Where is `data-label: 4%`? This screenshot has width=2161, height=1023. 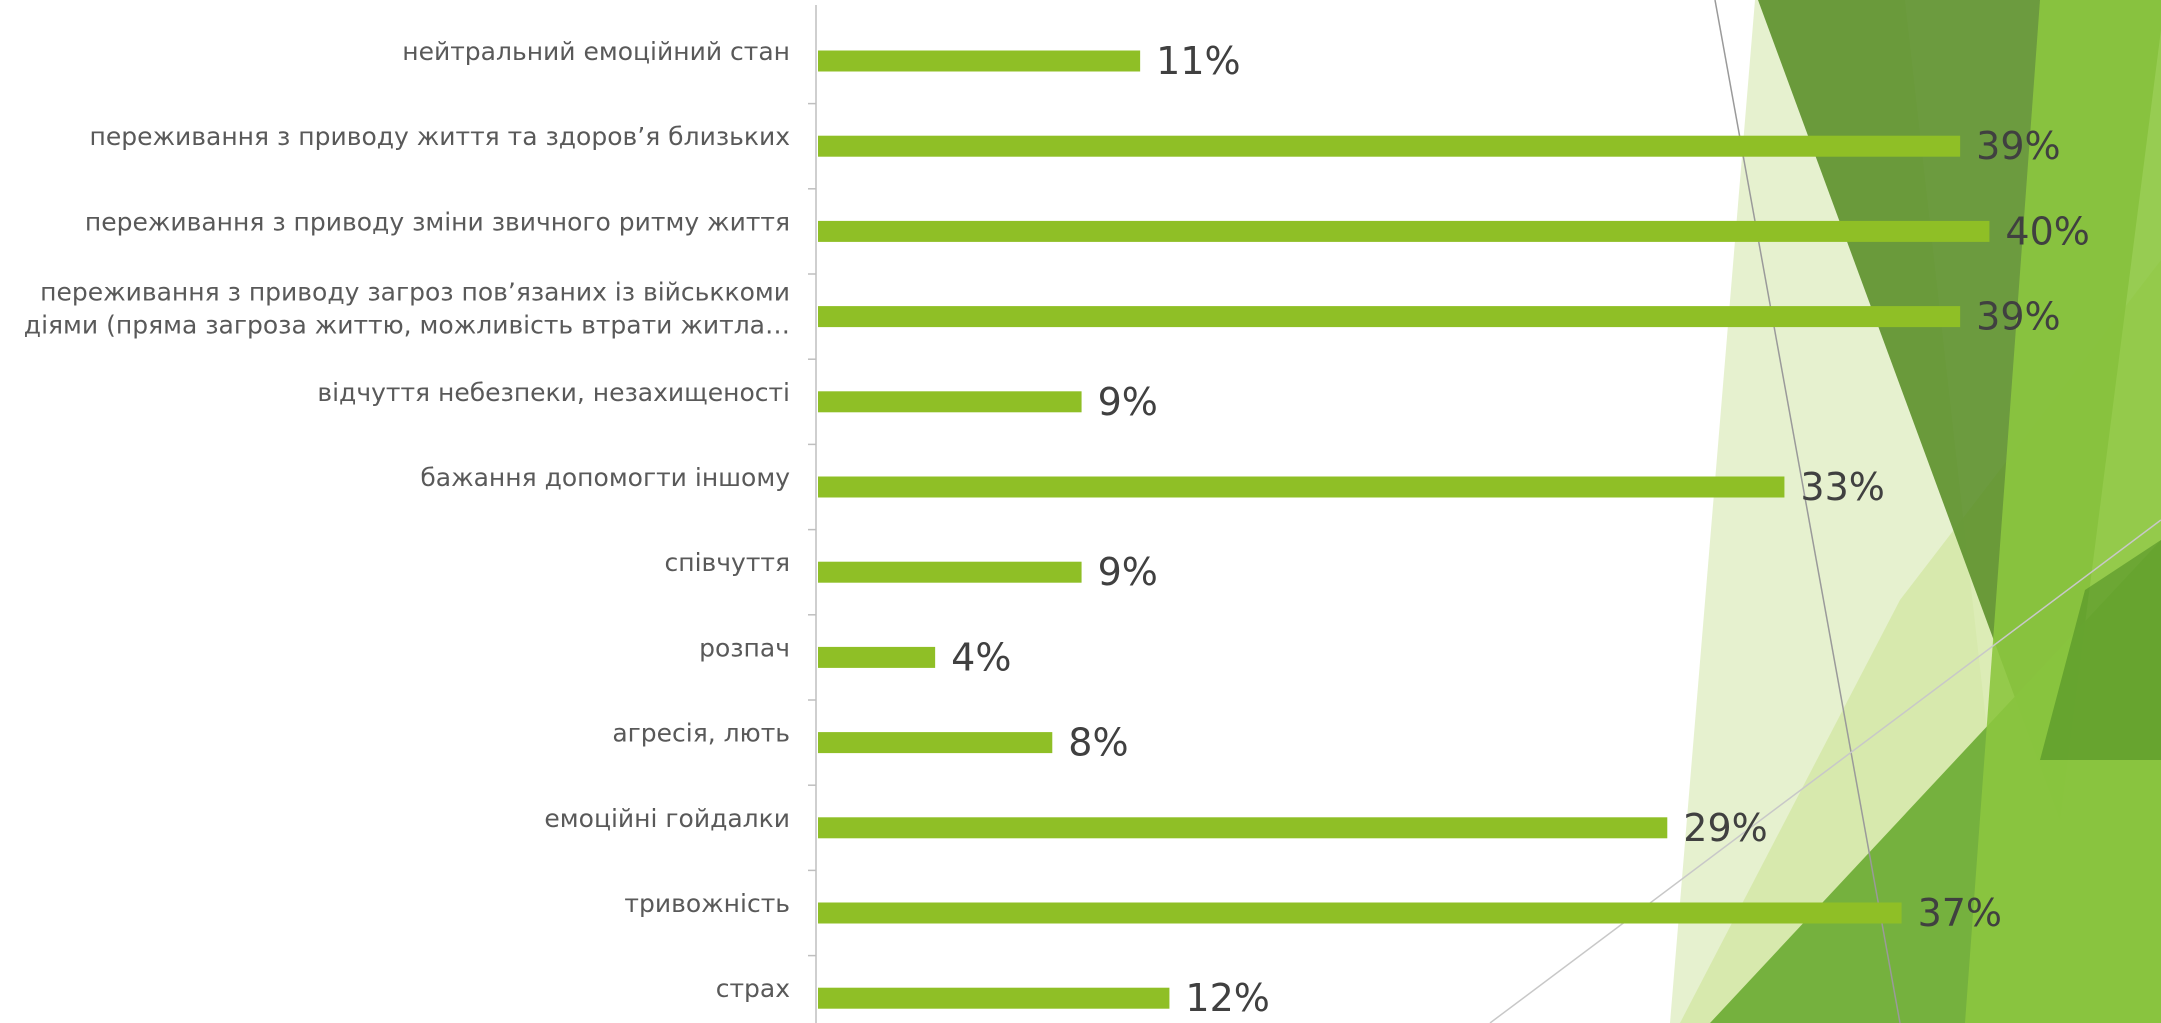 data-label: 4% is located at coordinates (981, 657).